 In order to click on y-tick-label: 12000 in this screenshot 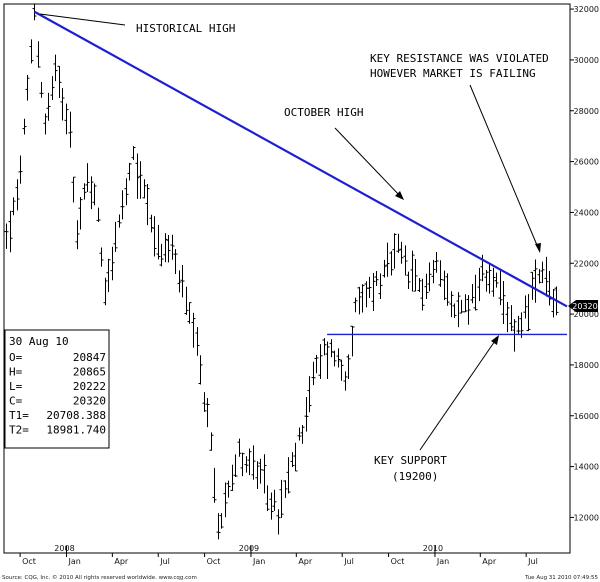, I will do `click(586, 517)`.